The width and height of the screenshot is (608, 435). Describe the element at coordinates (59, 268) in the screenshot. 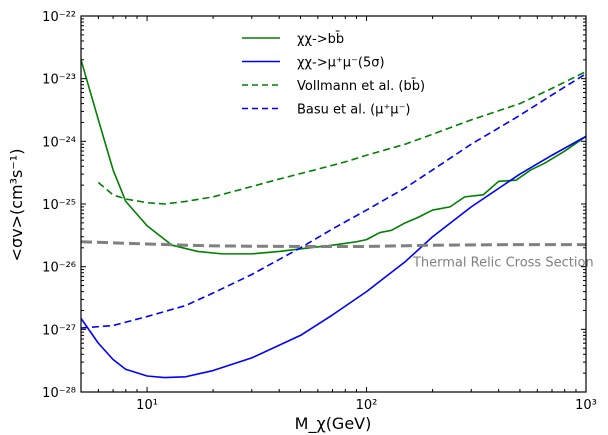

I see `y-tick-label: 10⁻²⁶` at that location.